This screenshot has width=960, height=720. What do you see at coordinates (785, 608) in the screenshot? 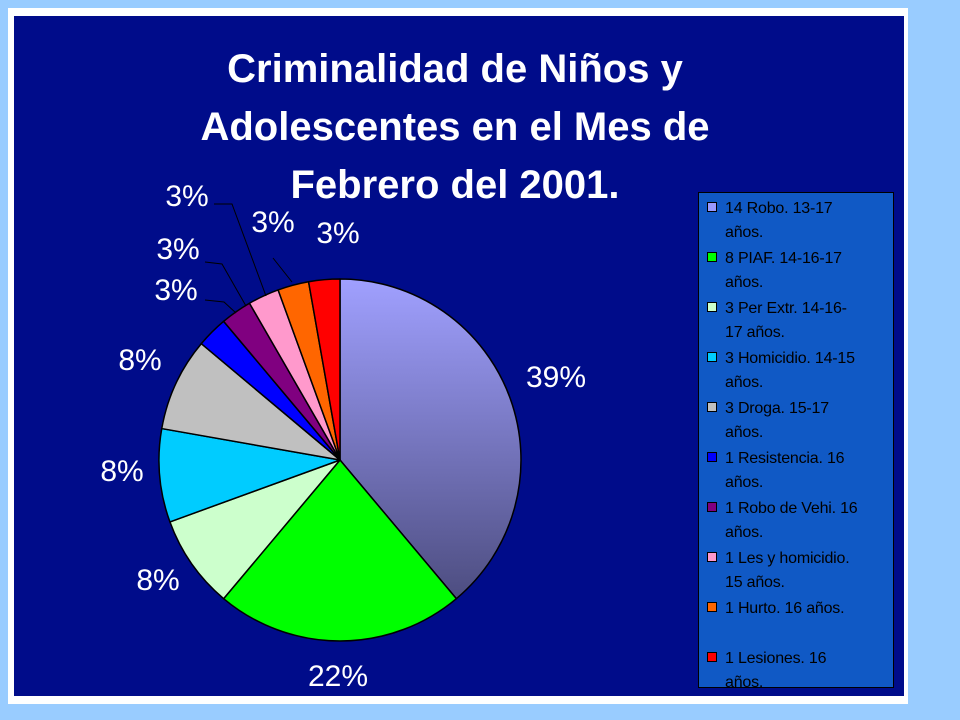
I see `legend-label-line: 1 Hurto. 16 años.` at bounding box center [785, 608].